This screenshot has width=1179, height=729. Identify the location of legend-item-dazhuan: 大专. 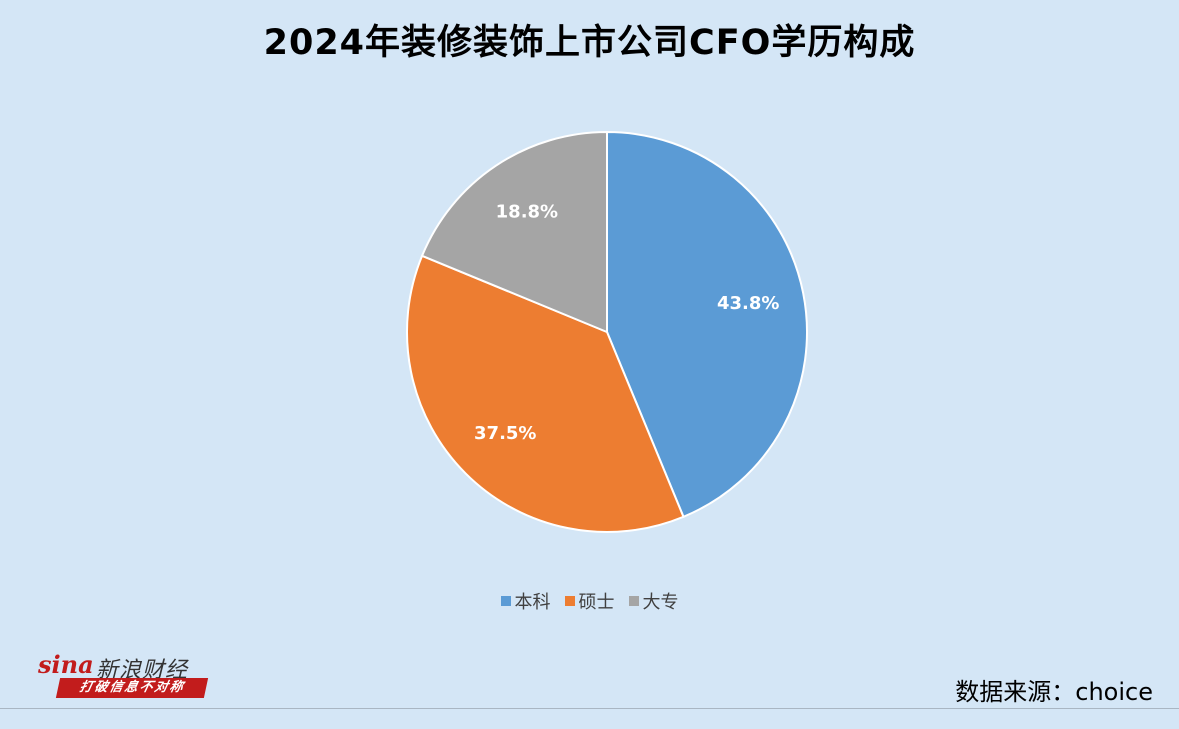
(653, 601).